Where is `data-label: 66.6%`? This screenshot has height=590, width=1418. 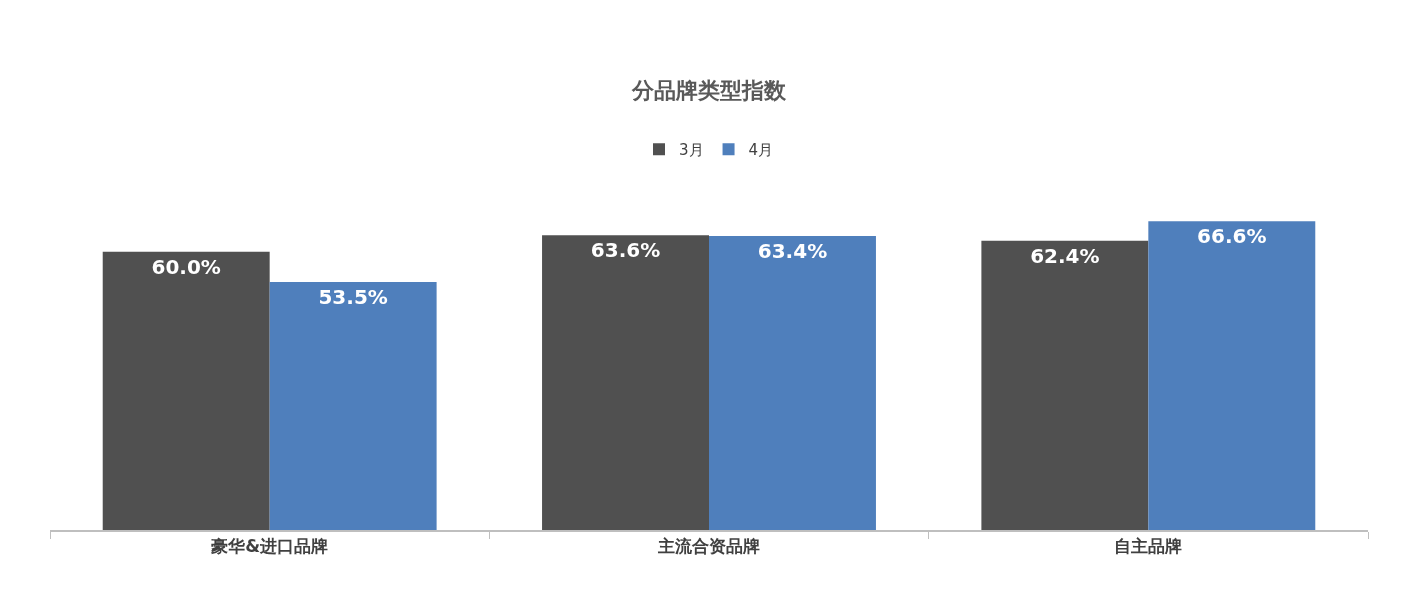 data-label: 66.6% is located at coordinates (1232, 236).